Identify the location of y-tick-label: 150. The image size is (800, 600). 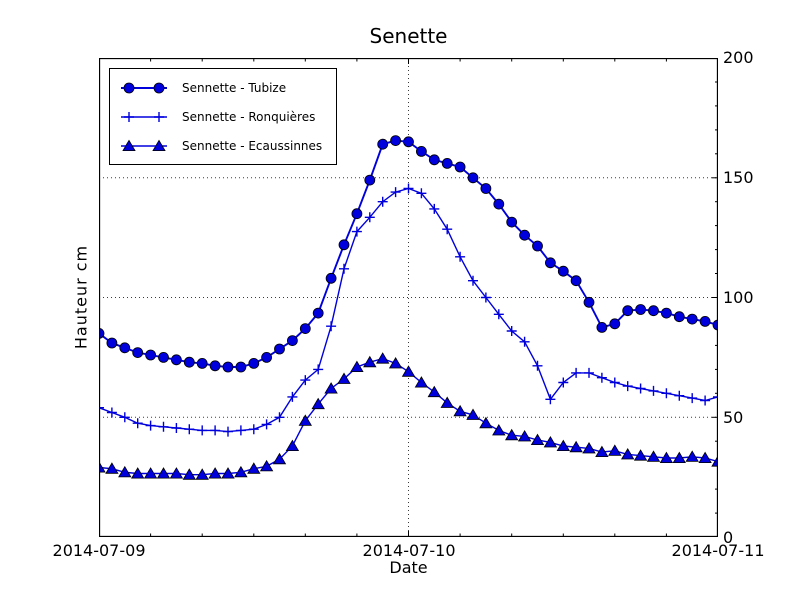
(738, 177).